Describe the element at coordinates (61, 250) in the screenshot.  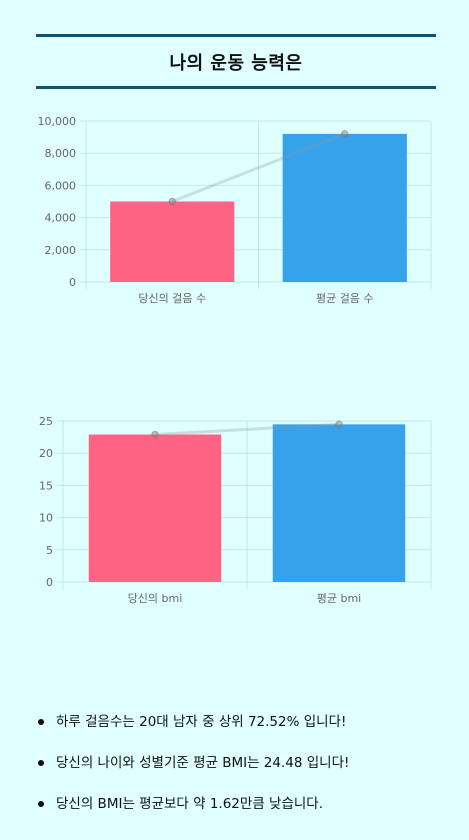
I see `y-tick-label: 2,000` at that location.